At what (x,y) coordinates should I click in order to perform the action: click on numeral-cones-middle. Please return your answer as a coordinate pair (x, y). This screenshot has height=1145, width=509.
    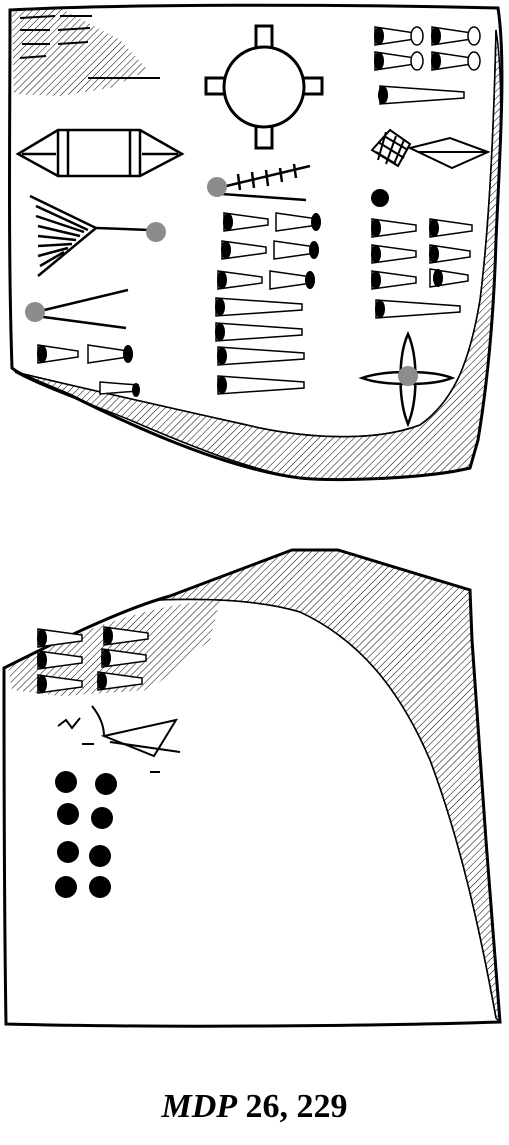
    Looking at the image, I should click on (268, 303).